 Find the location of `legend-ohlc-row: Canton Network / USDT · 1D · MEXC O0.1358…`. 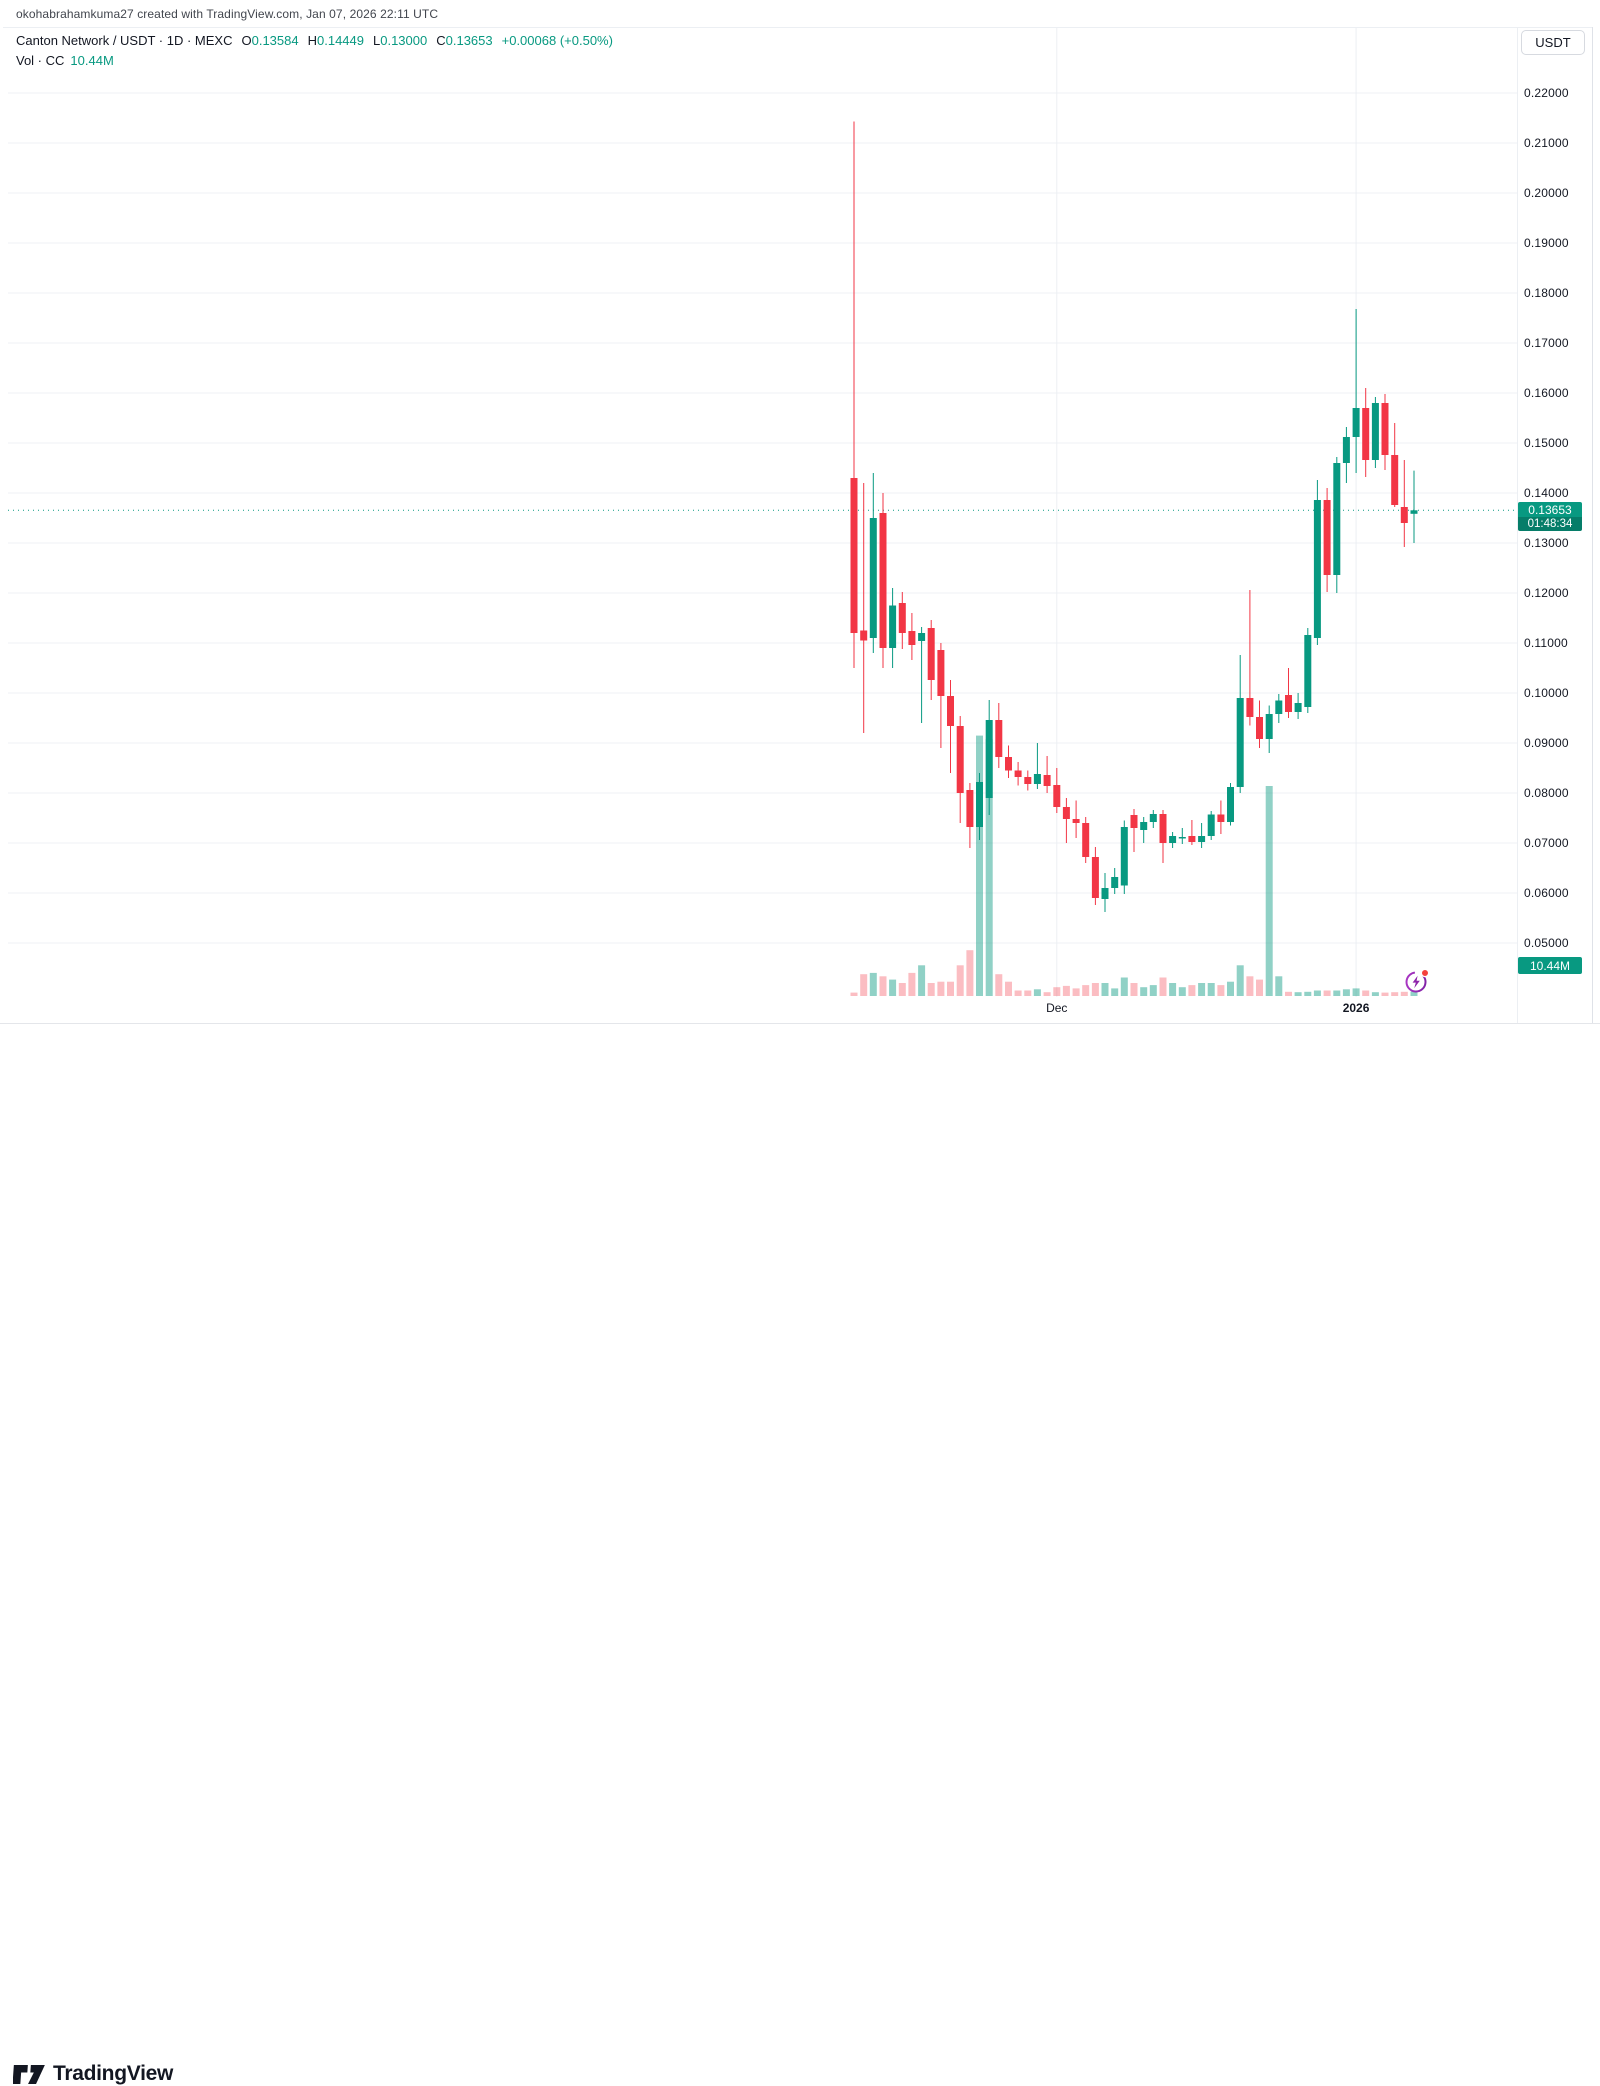

legend-ohlc-row: Canton Network / USDT · 1D · MEXC O0.1358… is located at coordinates (314, 41).